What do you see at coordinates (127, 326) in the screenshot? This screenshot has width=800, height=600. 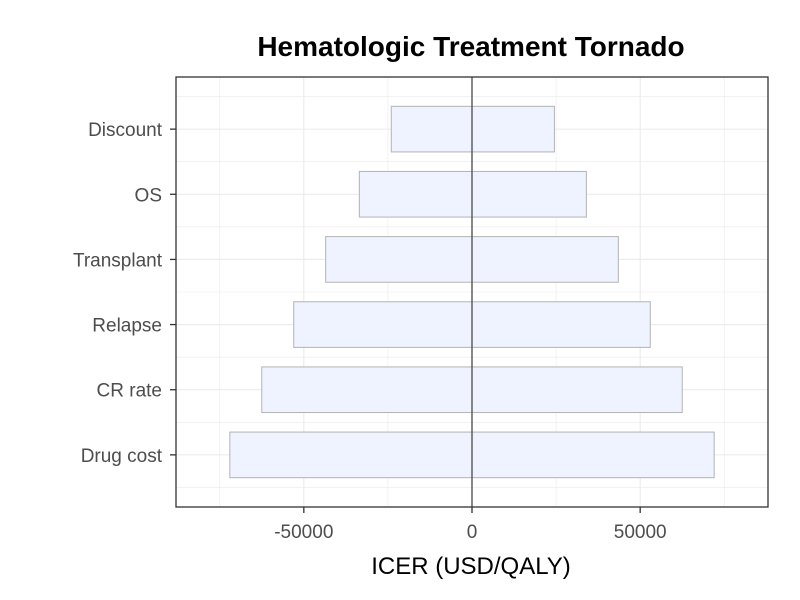 I see `y-tick-label: Relapse` at bounding box center [127, 326].